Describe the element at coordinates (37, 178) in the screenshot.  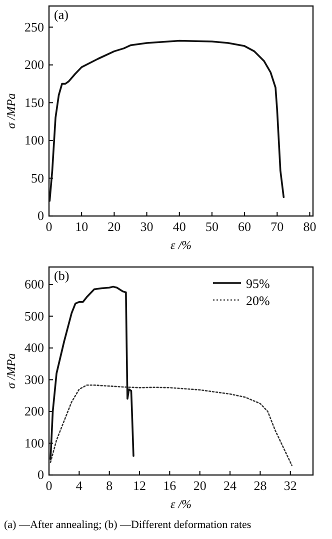
I see `y-tick-label: 50` at that location.